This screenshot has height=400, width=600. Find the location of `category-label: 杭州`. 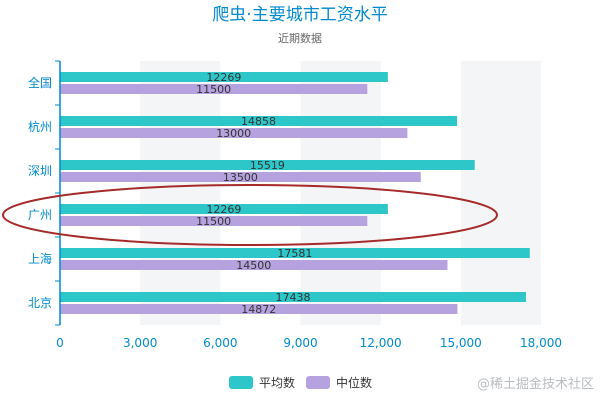

category-label: 杭州 is located at coordinates (40, 126).